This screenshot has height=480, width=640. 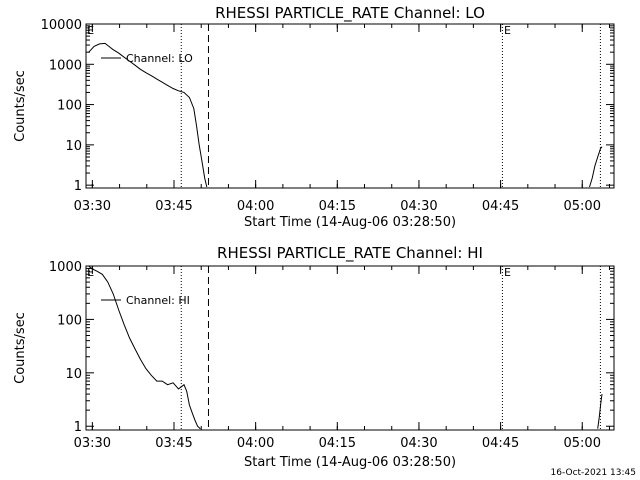 I want to click on y-tick-label: 10000, so click(x=61, y=25).